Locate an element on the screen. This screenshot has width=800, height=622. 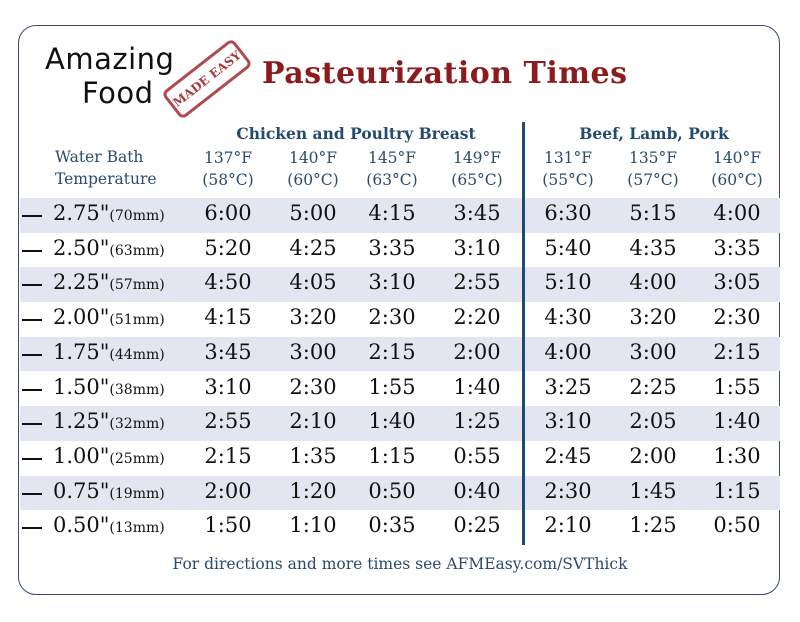
table-row: 0.50"(13mm) 1:50 1:10 0:35 0:25 2:10 1:25 0:50 is located at coordinates (400, 527).